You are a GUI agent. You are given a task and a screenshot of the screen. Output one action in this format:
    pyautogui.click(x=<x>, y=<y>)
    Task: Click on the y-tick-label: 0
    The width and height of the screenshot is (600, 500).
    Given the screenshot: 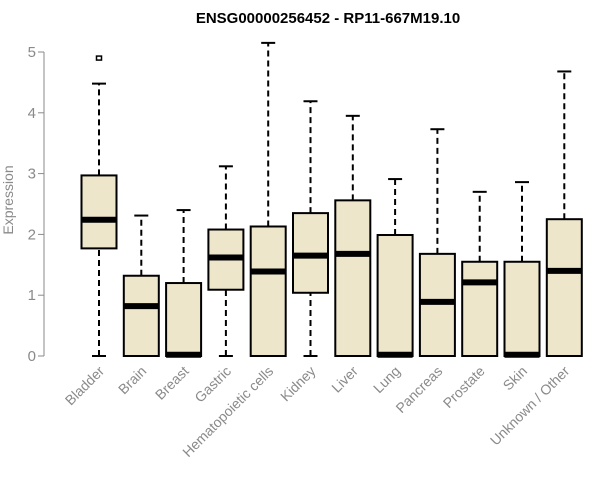 What is the action you would take?
    pyautogui.click(x=32, y=356)
    